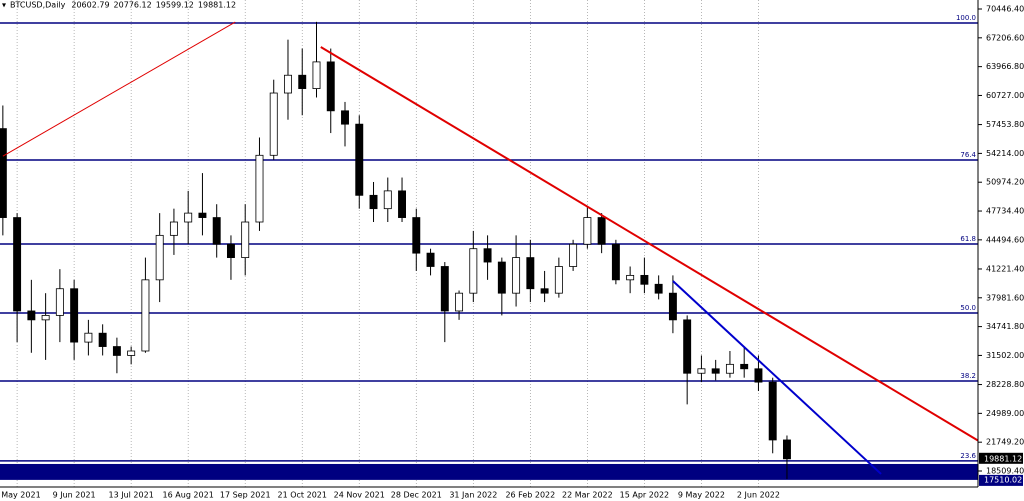 The width and height of the screenshot is (1024, 501). I want to click on x-tick-label: 9 Jun 2021, so click(74, 495).